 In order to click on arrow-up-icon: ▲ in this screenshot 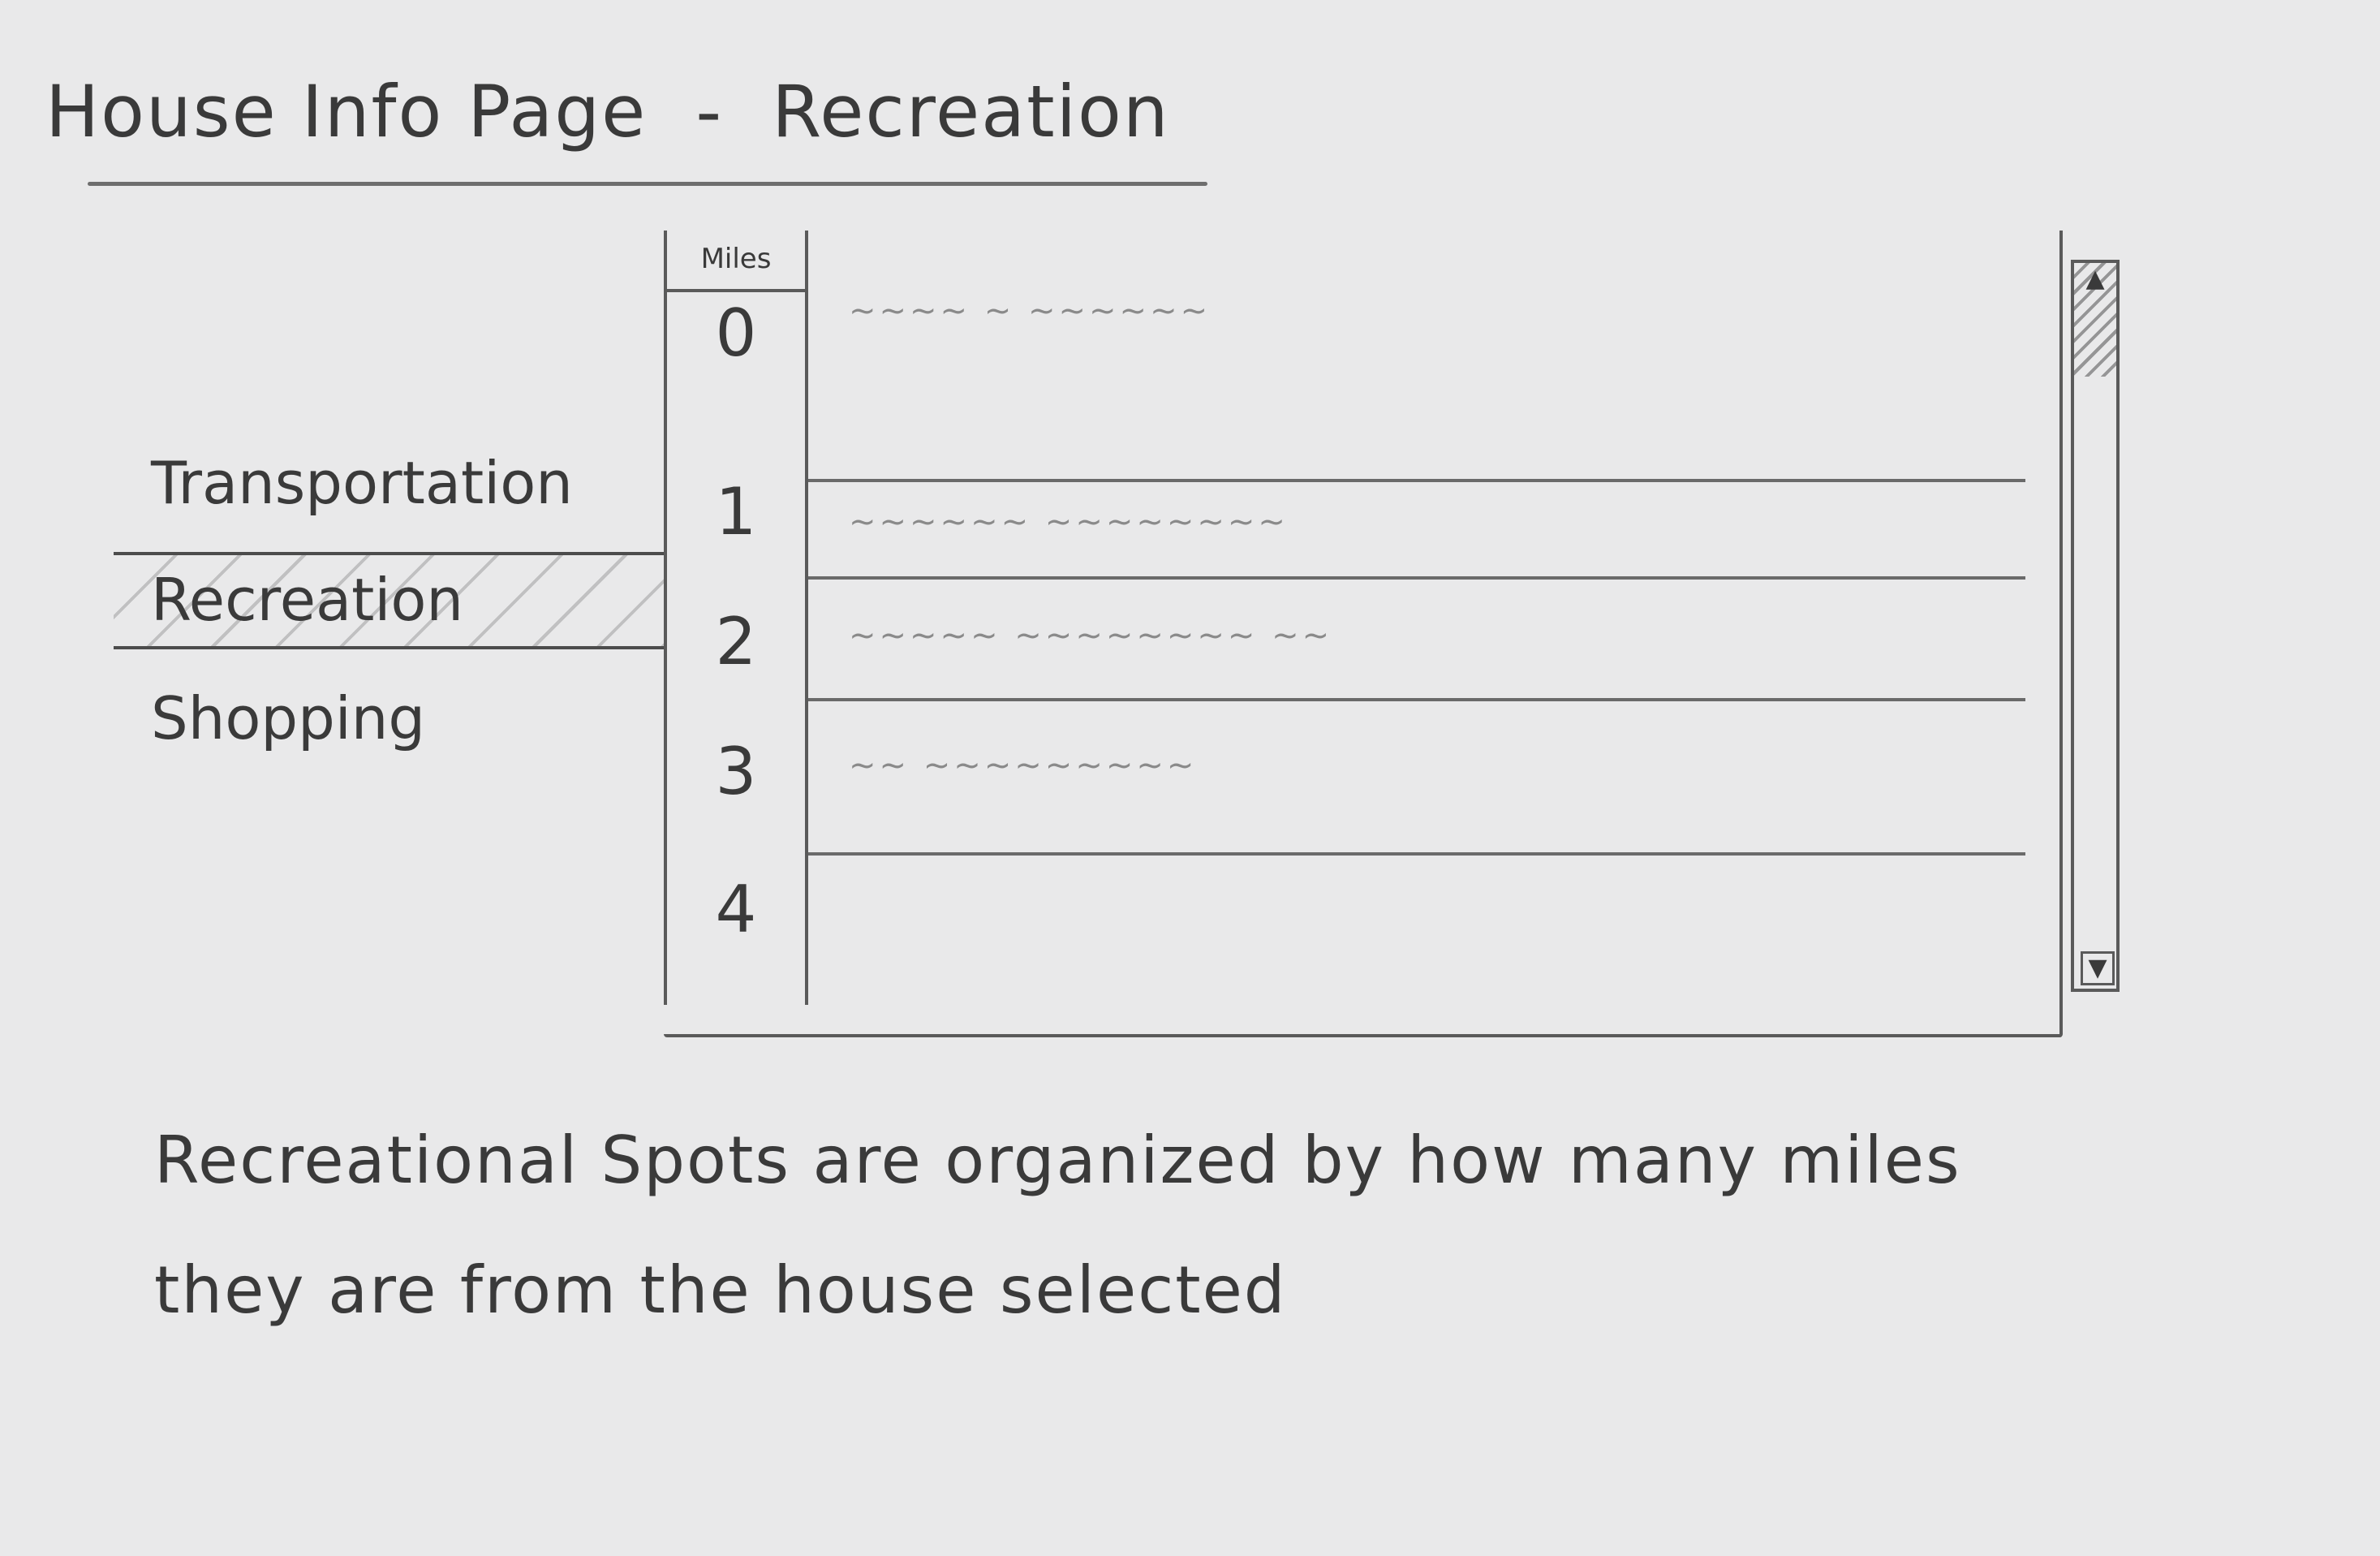, I will do `click(2095, 279)`.